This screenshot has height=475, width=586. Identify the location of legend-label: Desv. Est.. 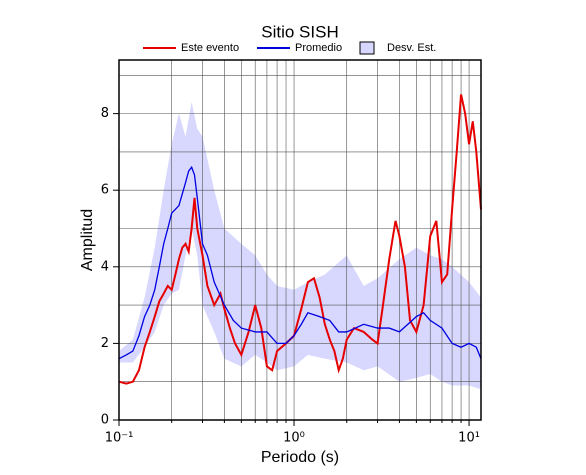
(411, 48).